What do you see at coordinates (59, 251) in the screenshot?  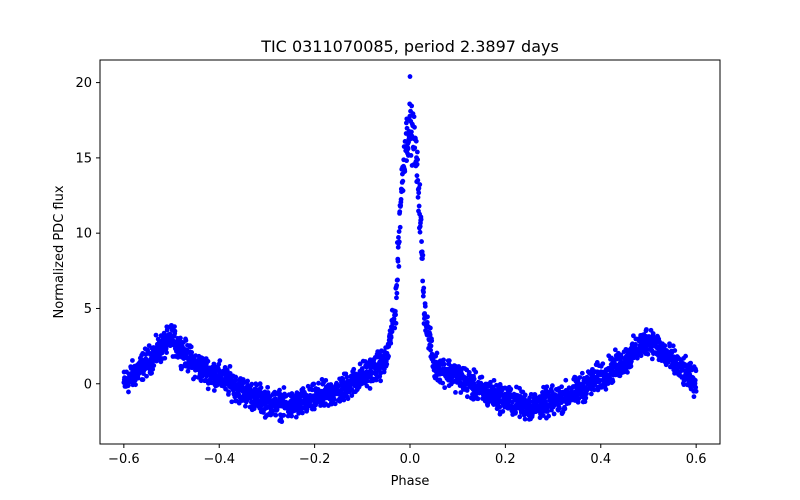 I see `y-axis-label: Normalized PDC flux` at bounding box center [59, 251].